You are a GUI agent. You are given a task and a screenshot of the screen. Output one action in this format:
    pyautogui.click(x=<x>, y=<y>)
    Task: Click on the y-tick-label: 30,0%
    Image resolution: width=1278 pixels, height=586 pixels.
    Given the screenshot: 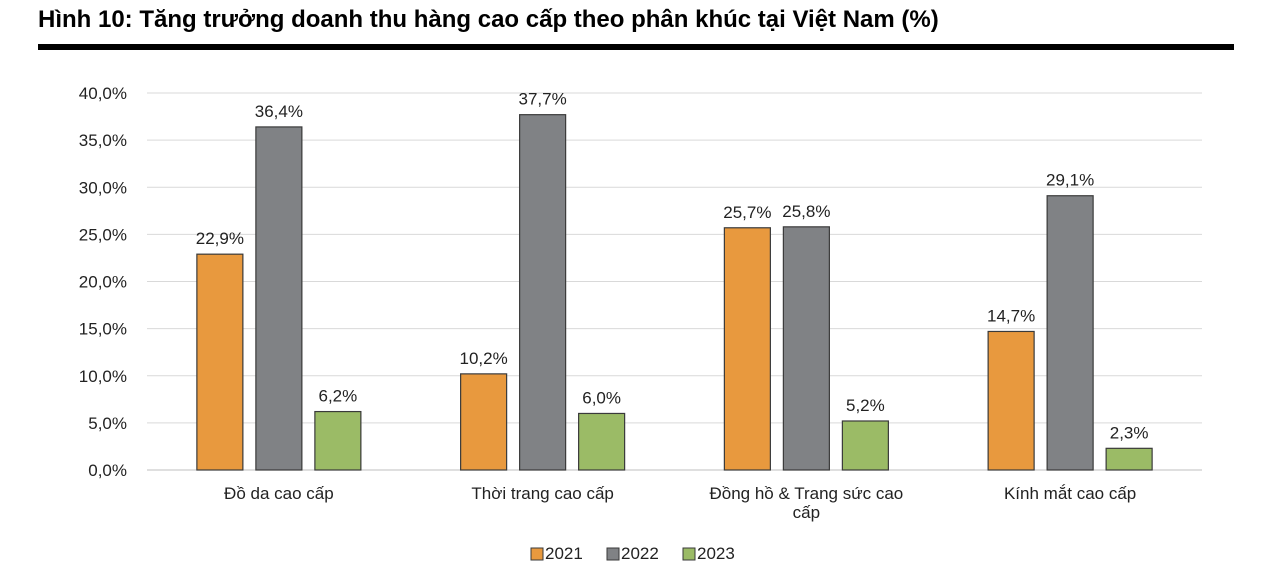 What is the action you would take?
    pyautogui.click(x=103, y=187)
    